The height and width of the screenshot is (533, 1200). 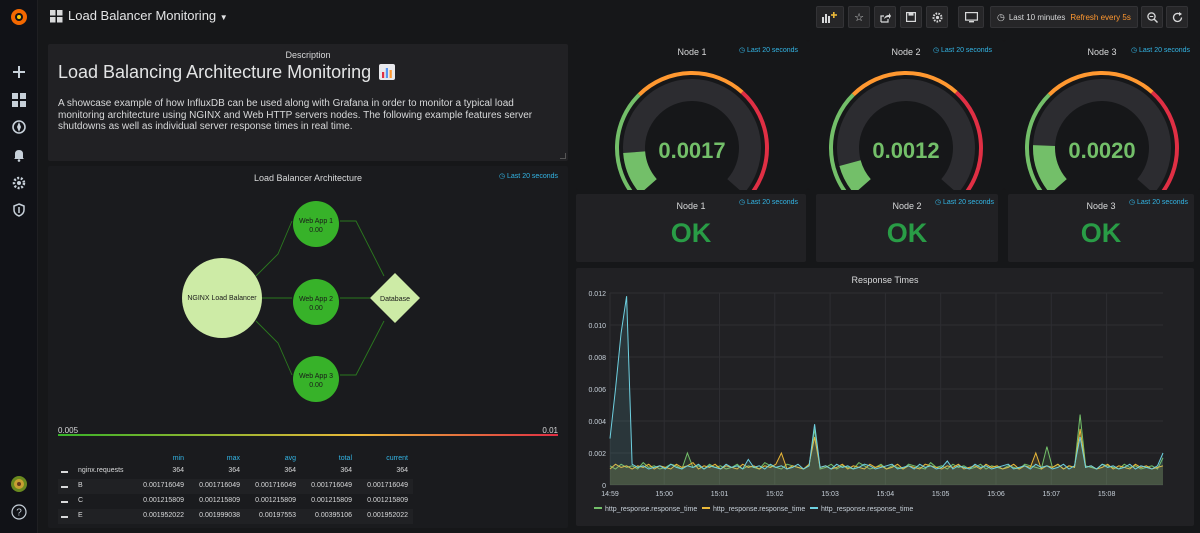 What do you see at coordinates (316, 376) in the screenshot?
I see `web-app-3-label: Web App 3` at bounding box center [316, 376].